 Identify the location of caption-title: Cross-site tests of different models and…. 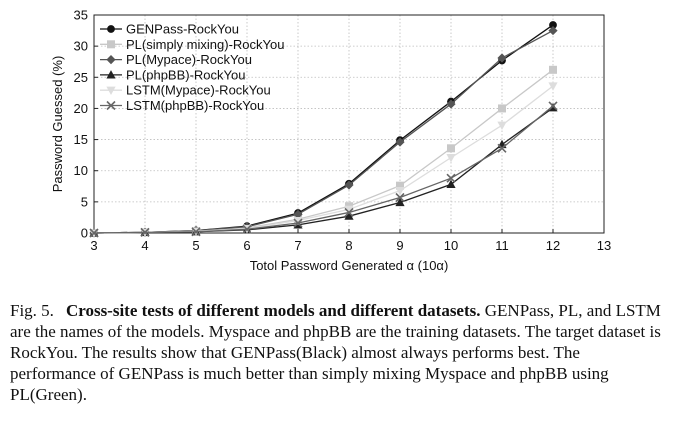
(273, 310).